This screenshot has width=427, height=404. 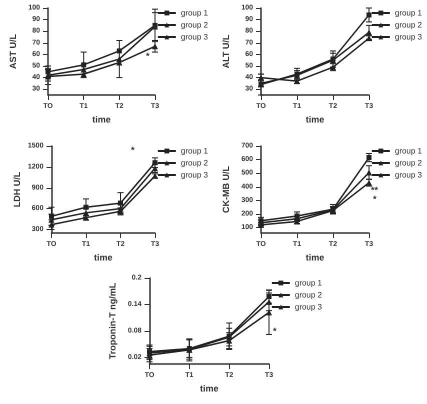 I want to click on y-axis-title: CK-MB U/L, so click(x=225, y=189).